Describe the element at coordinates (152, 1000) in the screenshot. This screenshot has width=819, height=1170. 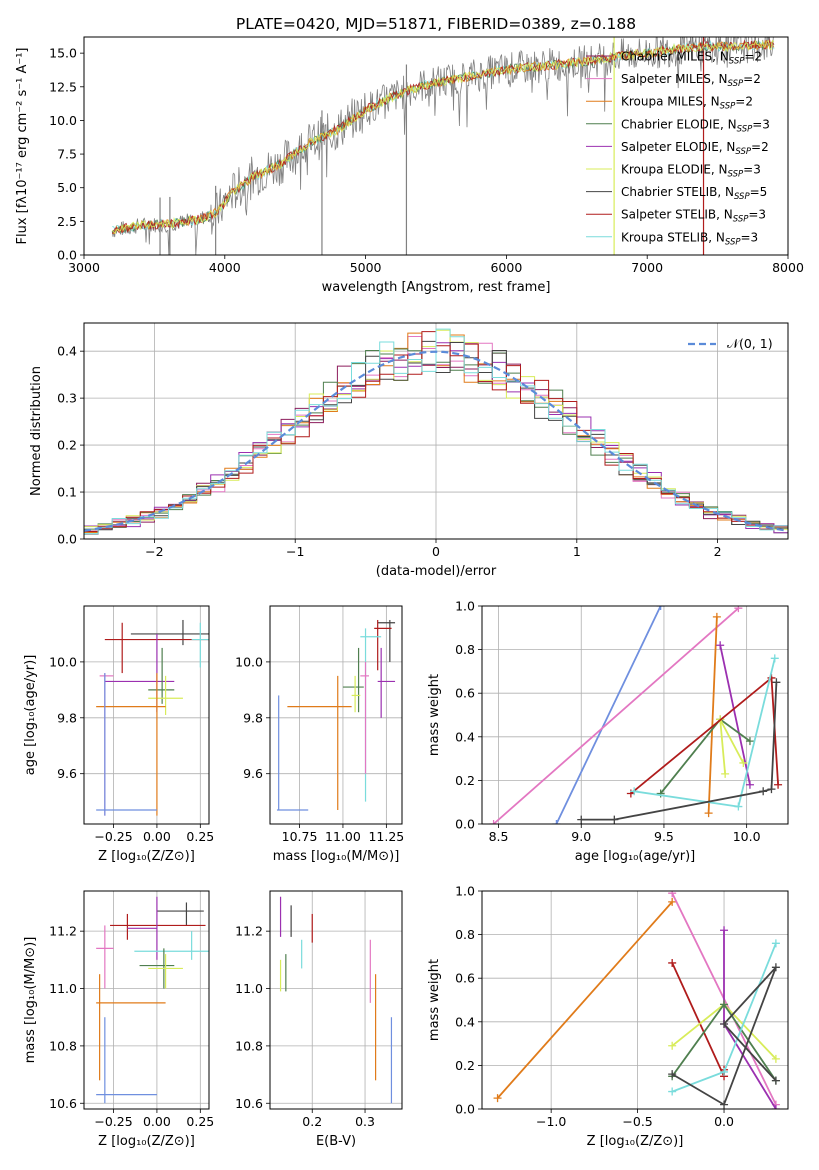
I see `plot-area-mass-vs-Z` at that location.